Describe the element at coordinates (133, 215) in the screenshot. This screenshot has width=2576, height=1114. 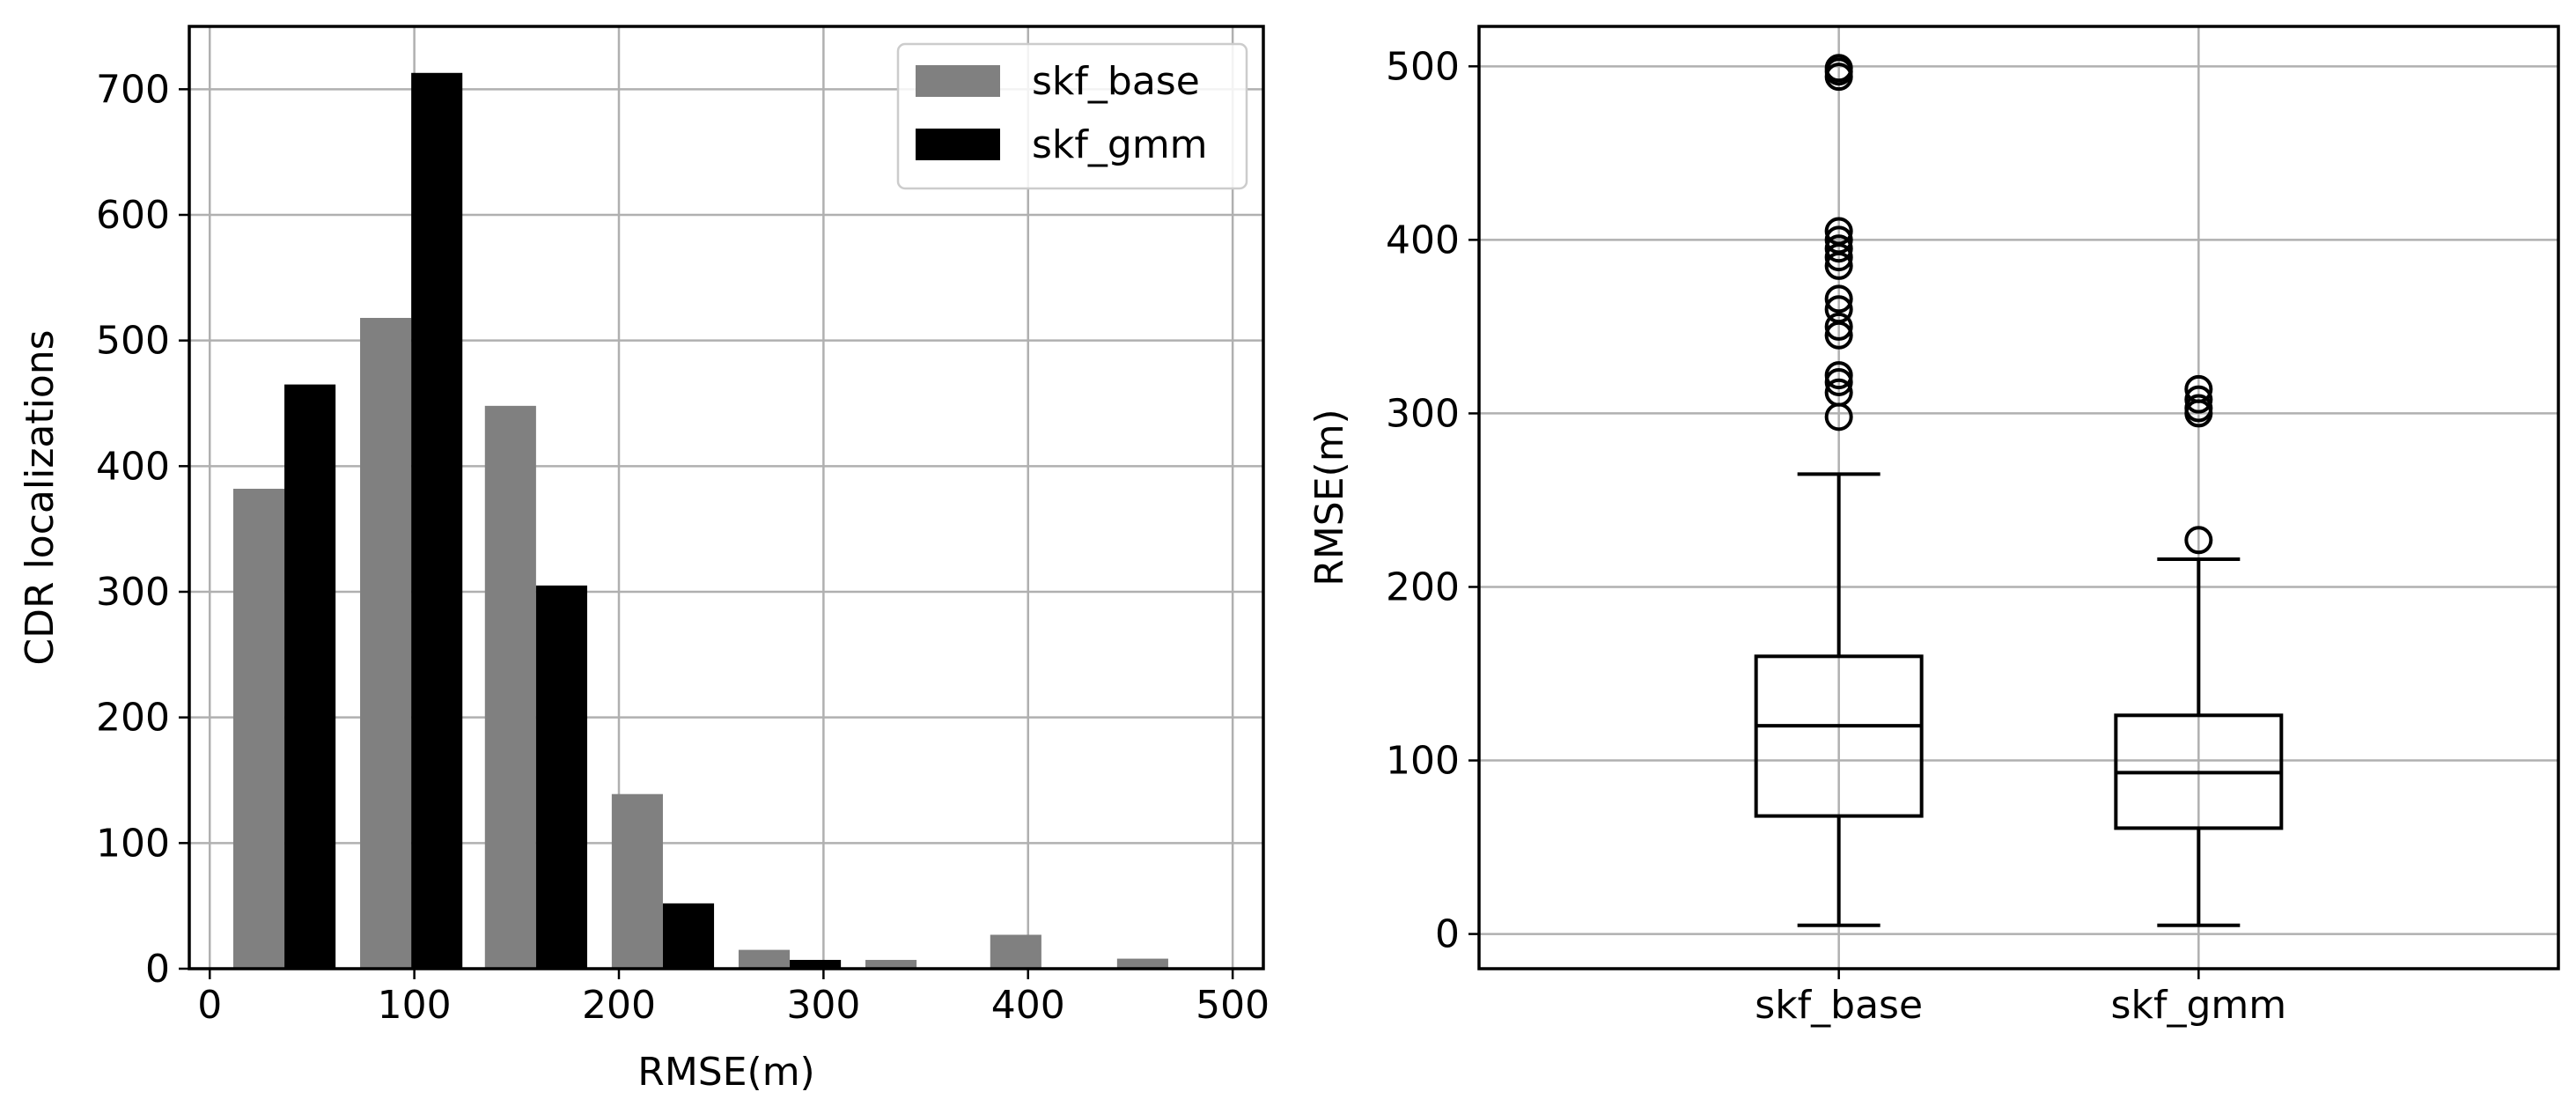
I see `y-tick-label: 600` at that location.